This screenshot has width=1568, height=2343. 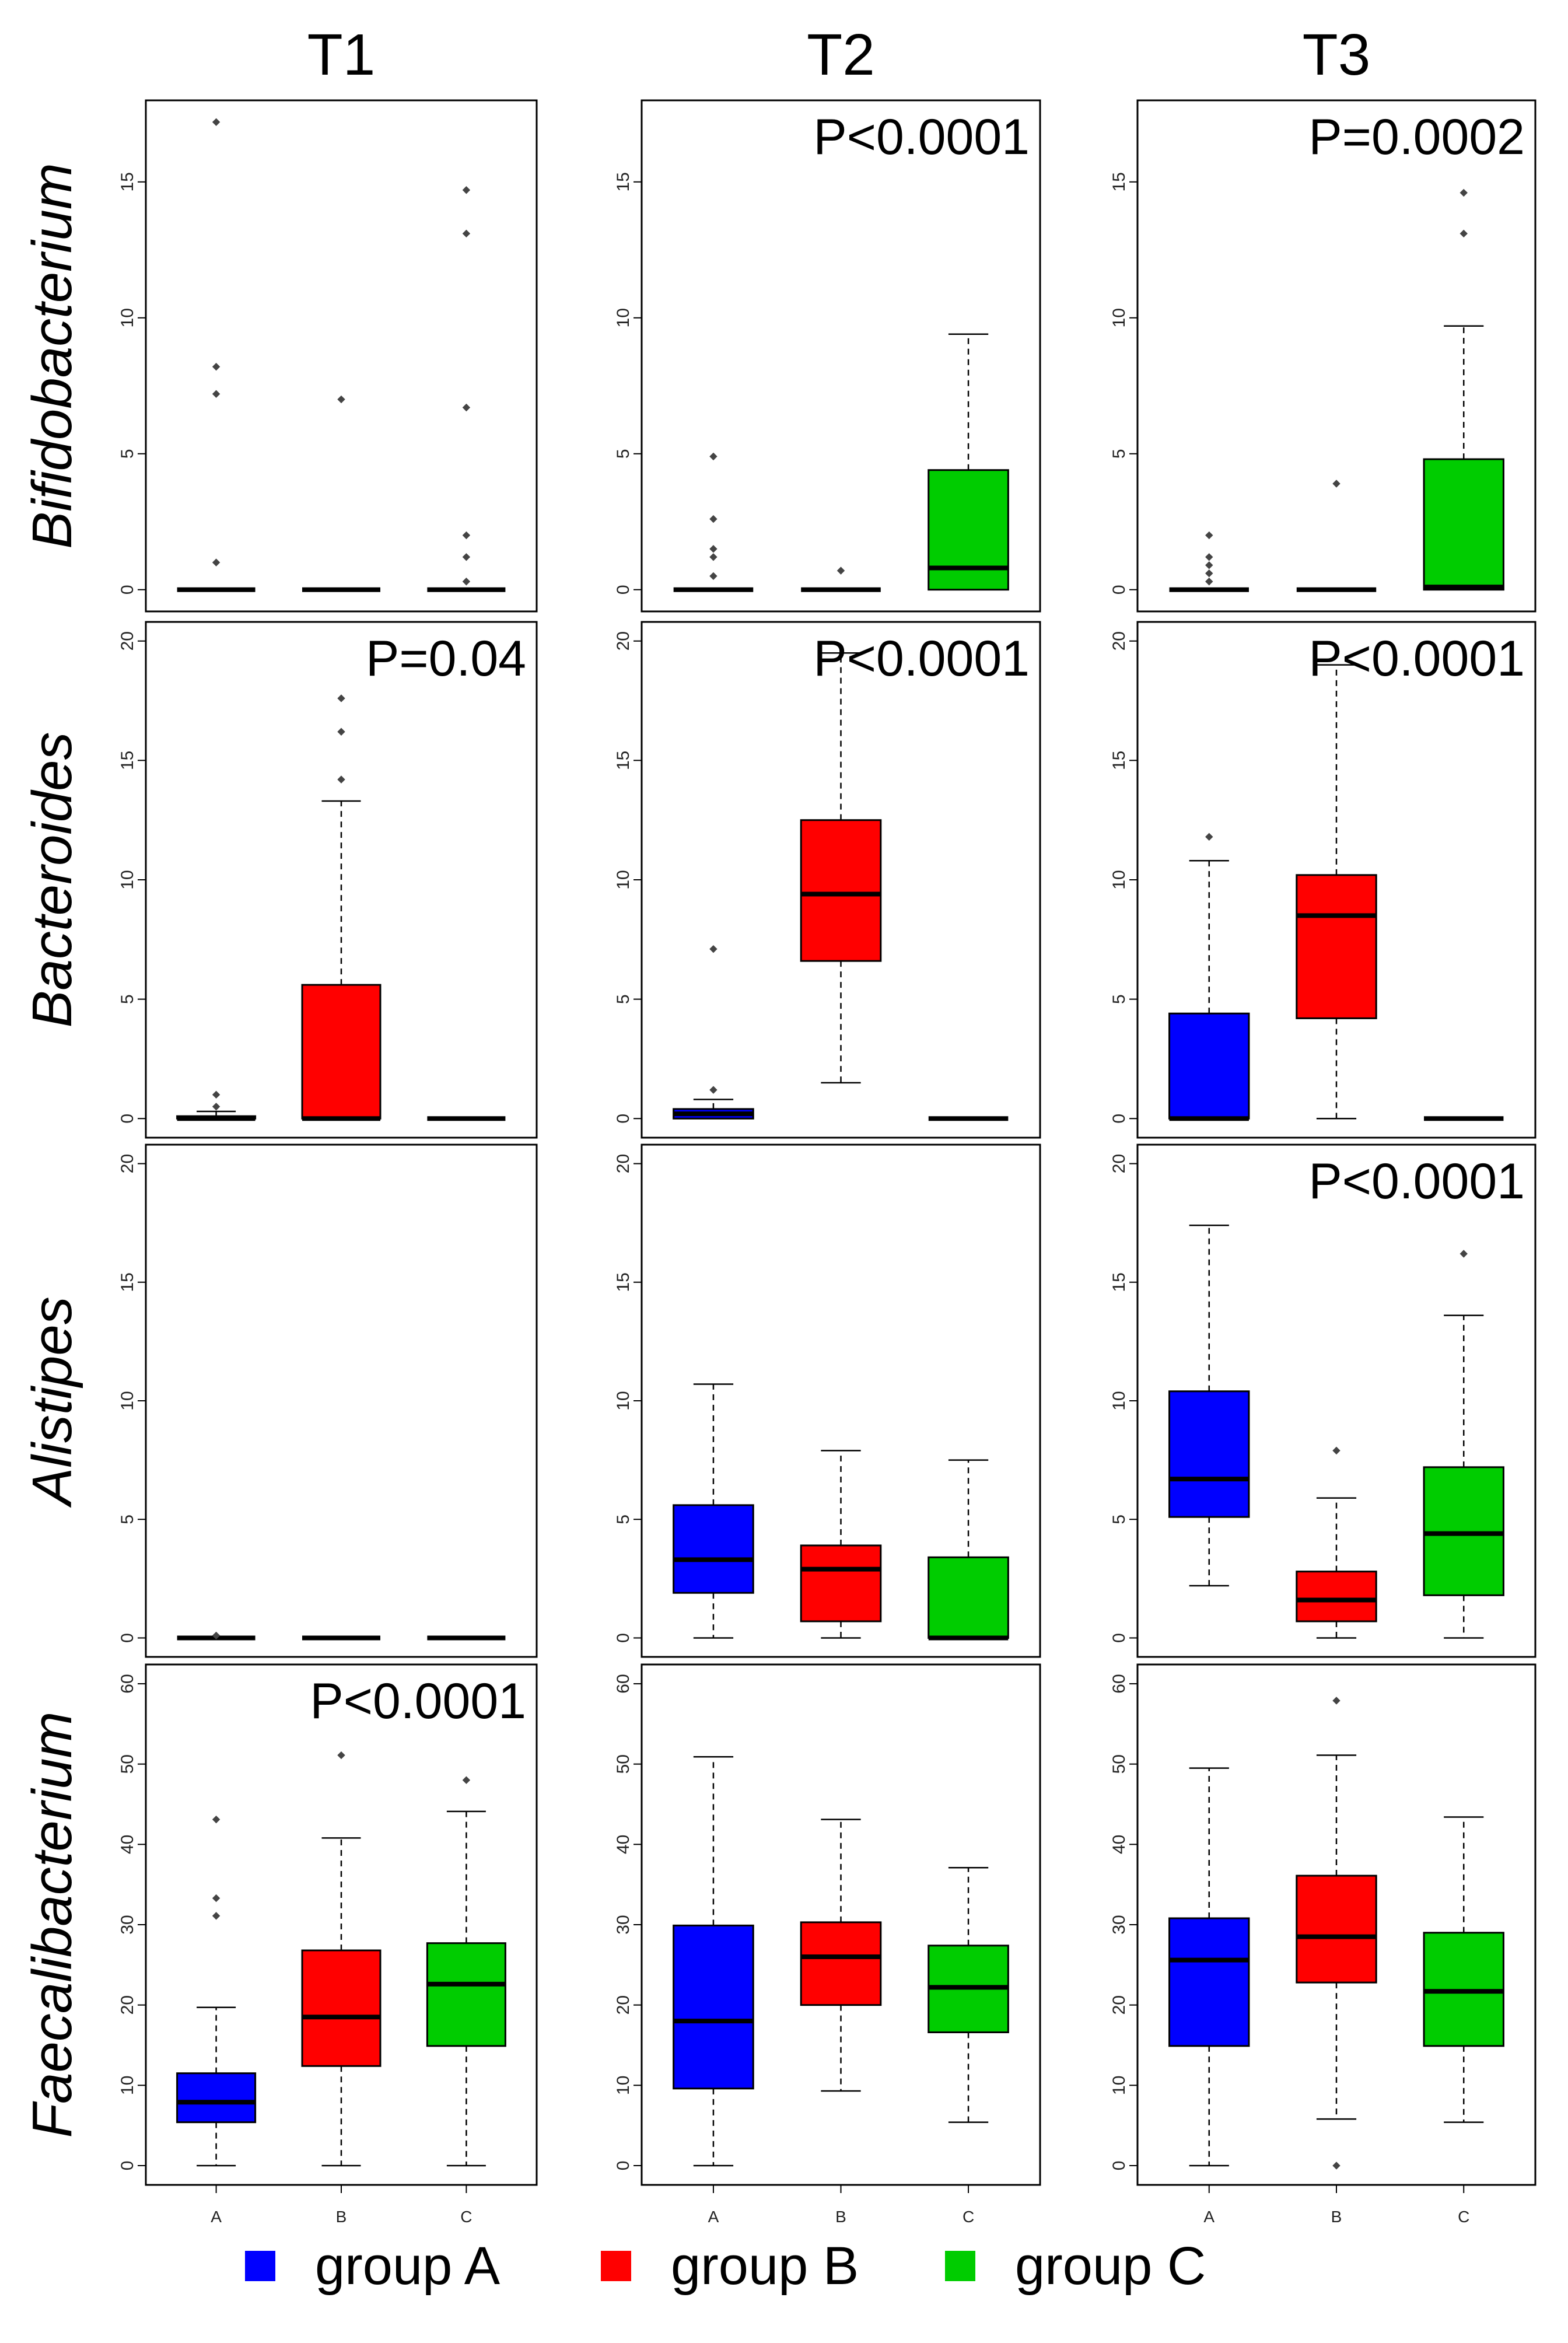 I want to click on p-value-label: P=0.04, so click(x=446, y=659).